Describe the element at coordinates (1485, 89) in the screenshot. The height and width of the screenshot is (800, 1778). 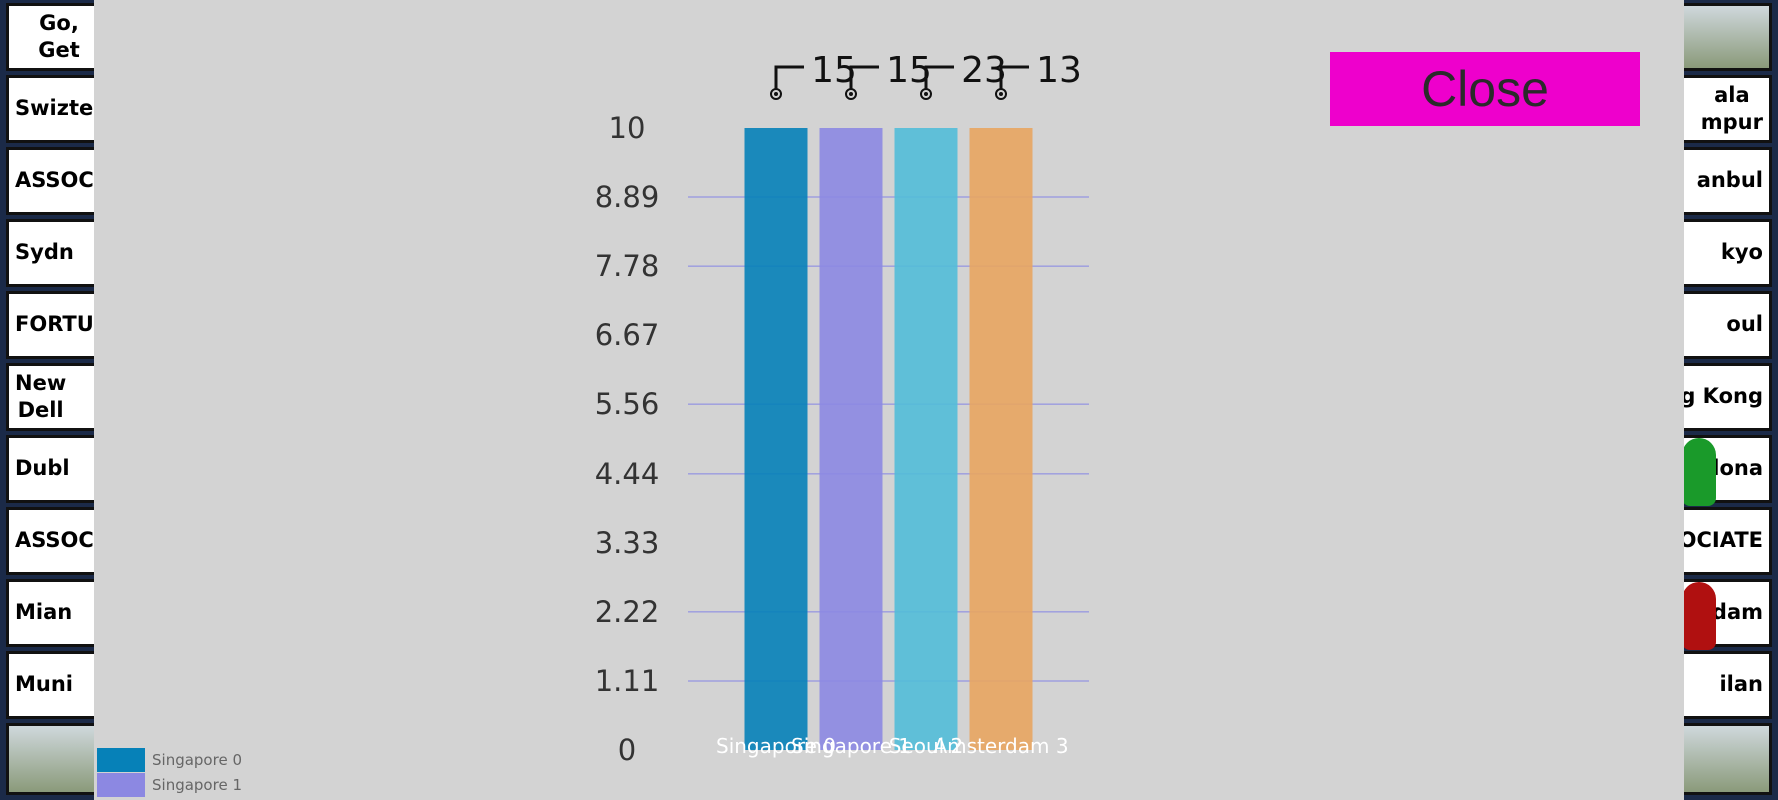
I see `close-button: Close` at that location.